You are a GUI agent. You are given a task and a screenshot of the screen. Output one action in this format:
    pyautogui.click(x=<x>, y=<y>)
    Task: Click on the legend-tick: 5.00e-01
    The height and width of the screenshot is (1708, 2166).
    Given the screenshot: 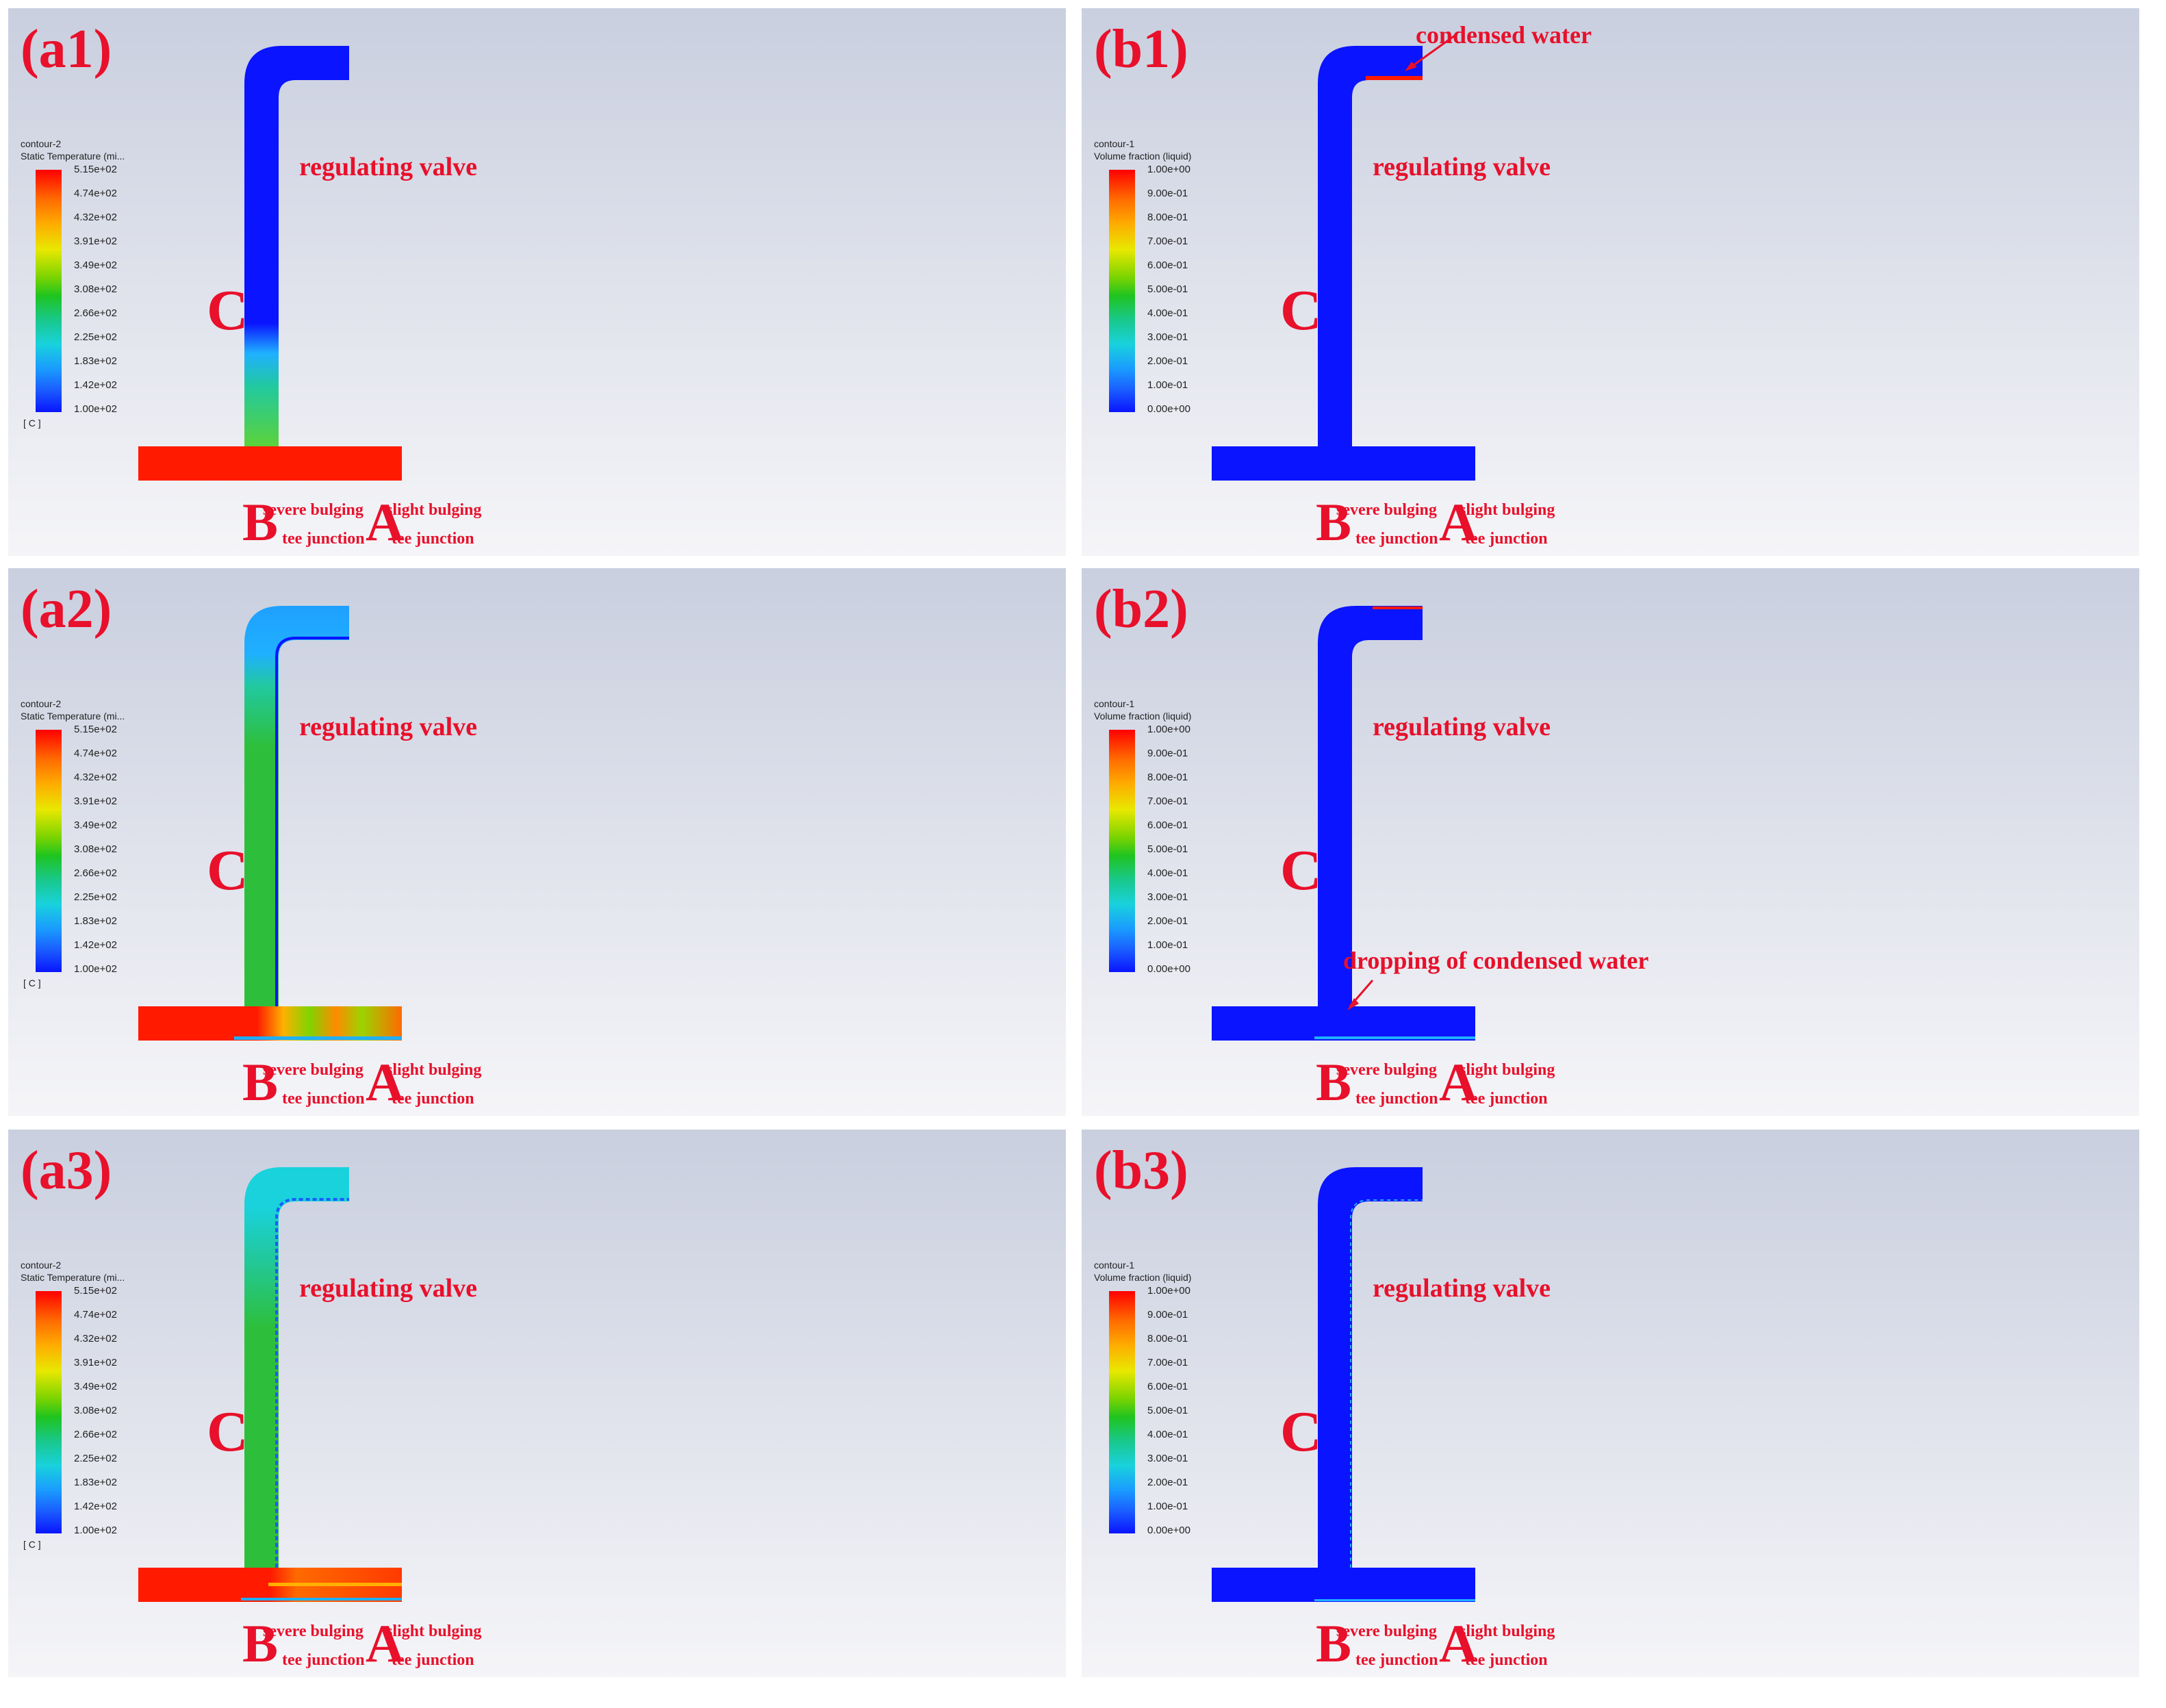 What is the action you would take?
    pyautogui.click(x=1167, y=849)
    